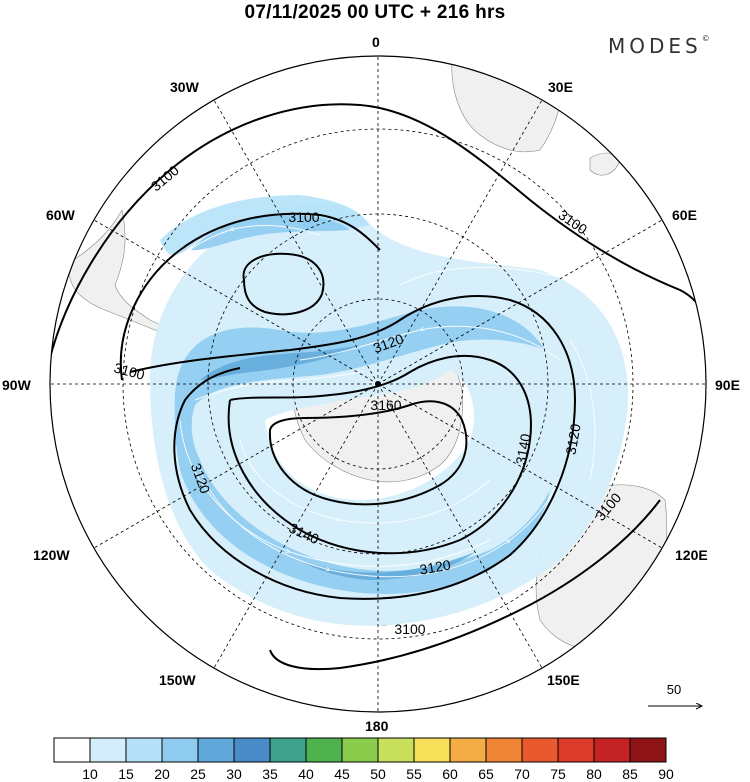 The height and width of the screenshot is (782, 750). What do you see at coordinates (376, 42) in the screenshot?
I see `lon-label-0: 0` at bounding box center [376, 42].